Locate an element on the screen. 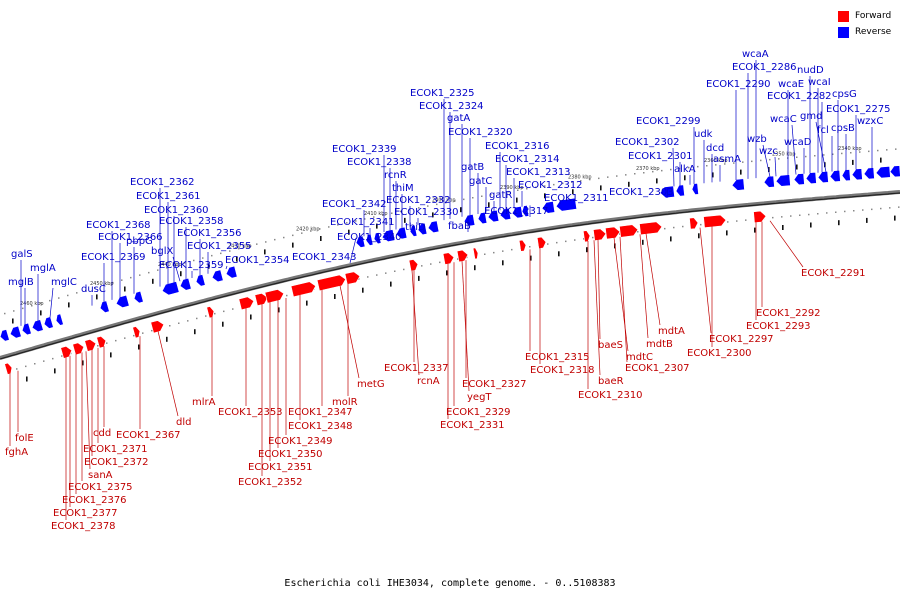 This screenshot has width=900, height=600. gene-label-cdd: cdd is located at coordinates (102, 433).